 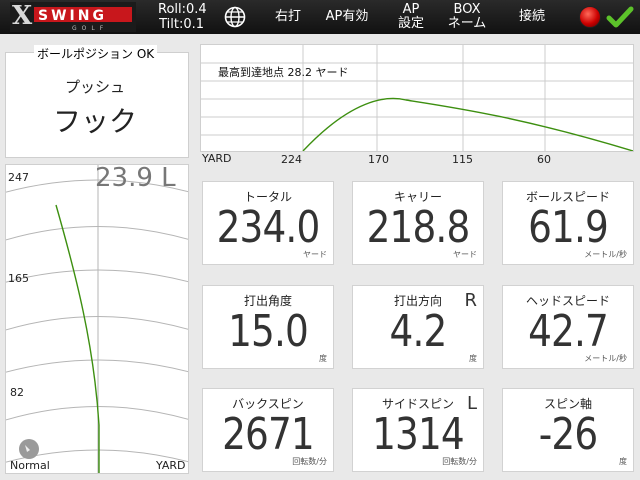 What do you see at coordinates (620, 17) in the screenshot?
I see `check-icon` at bounding box center [620, 17].